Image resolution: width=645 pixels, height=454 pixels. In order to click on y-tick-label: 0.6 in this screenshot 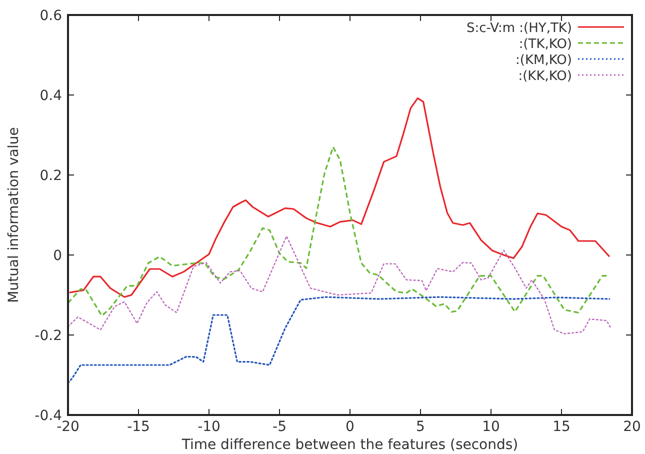, I will do `click(51, 16)`.